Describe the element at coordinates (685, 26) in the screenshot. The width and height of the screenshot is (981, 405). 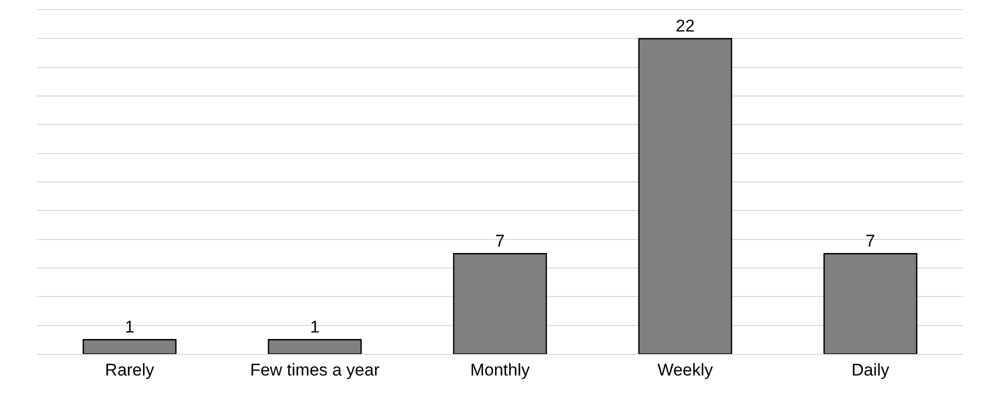
I see `data-label: 22` at that location.